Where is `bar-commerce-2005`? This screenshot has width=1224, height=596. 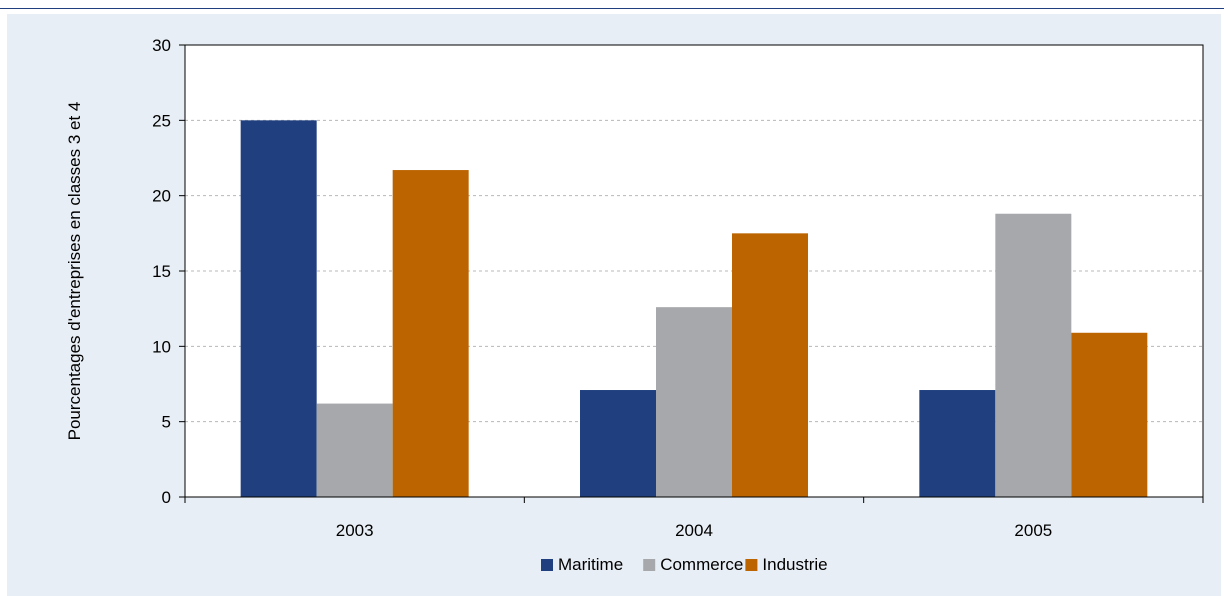
bar-commerce-2005 is located at coordinates (1033, 355).